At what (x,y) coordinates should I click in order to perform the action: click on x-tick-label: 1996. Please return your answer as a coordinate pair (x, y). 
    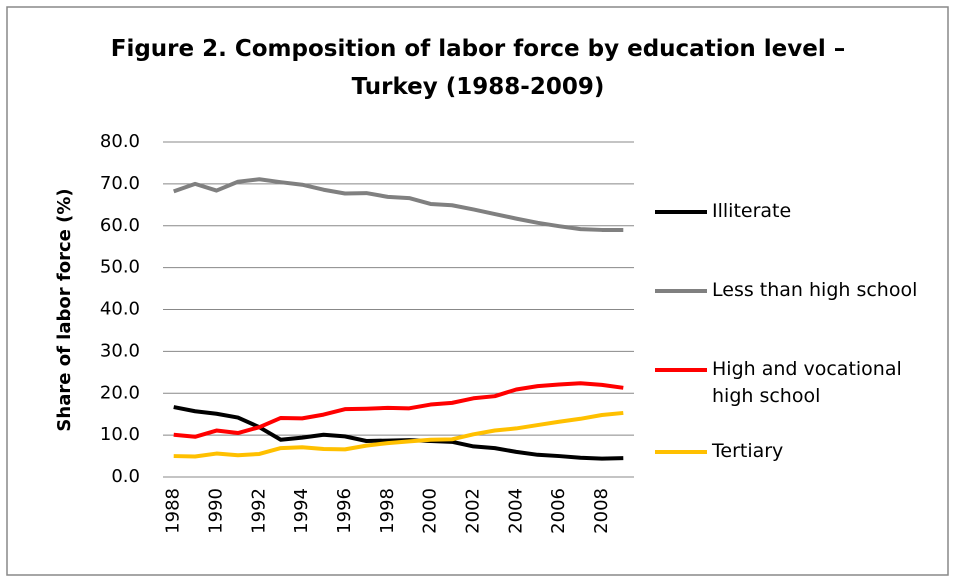
    Looking at the image, I should click on (344, 511).